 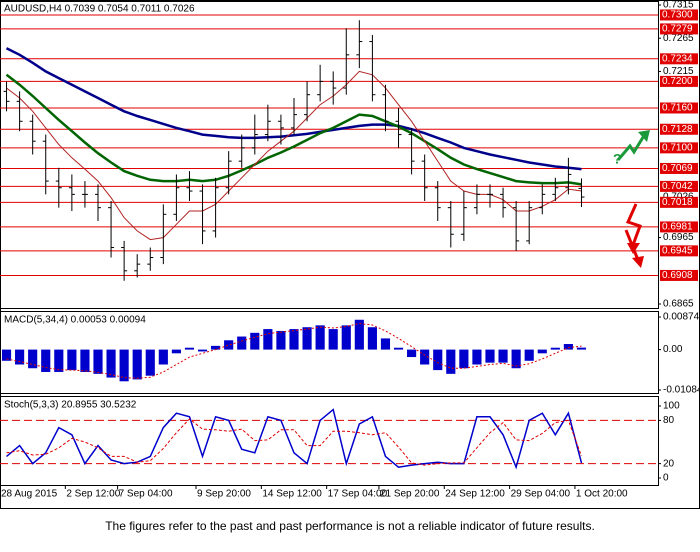 I want to click on panel-frame, so click(x=329, y=352).